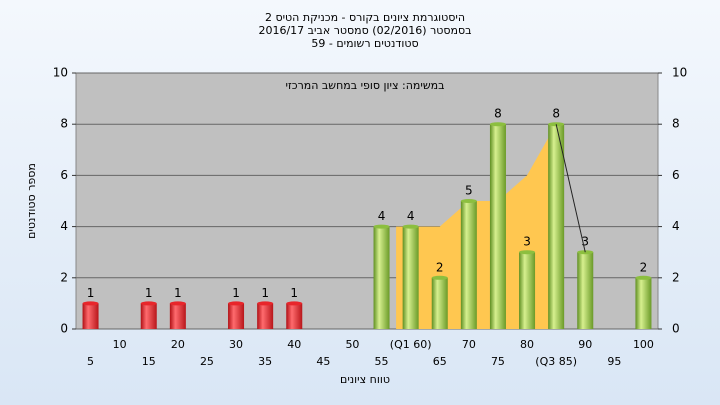 This screenshot has width=720, height=405. What do you see at coordinates (64, 277) in the screenshot?
I see `y-tick-label: 2` at bounding box center [64, 277].